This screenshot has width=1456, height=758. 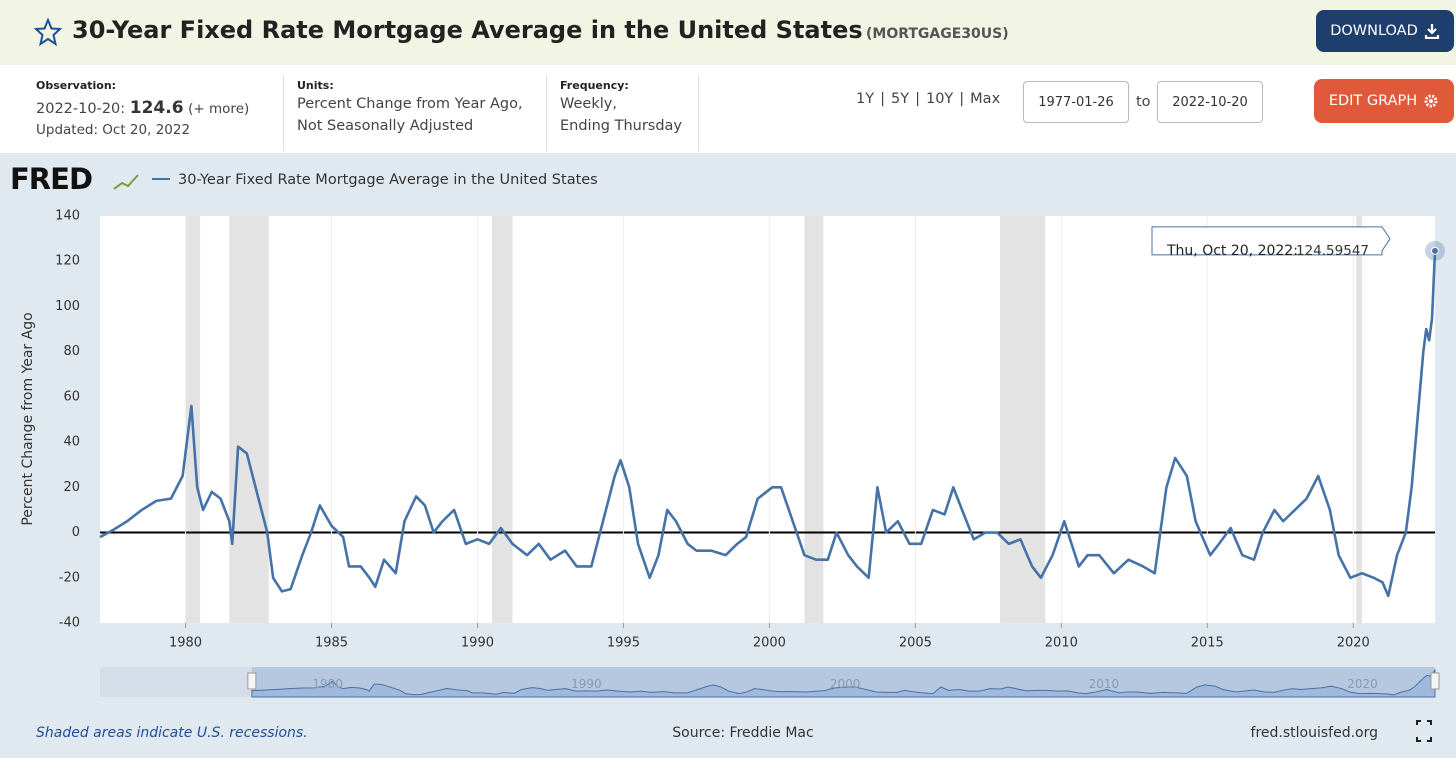 What do you see at coordinates (985, 99) in the screenshot?
I see `range-button: Max` at bounding box center [985, 99].